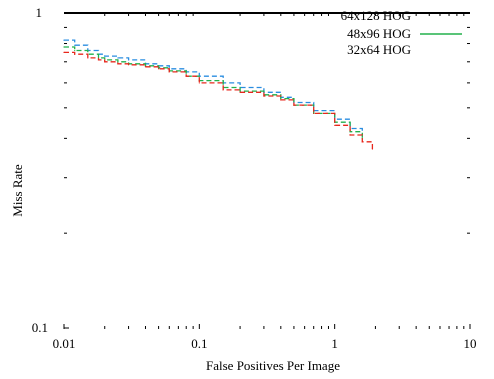  Describe the element at coordinates (376, 15) in the screenshot. I see `legend-label: 64x128 HOG` at that location.